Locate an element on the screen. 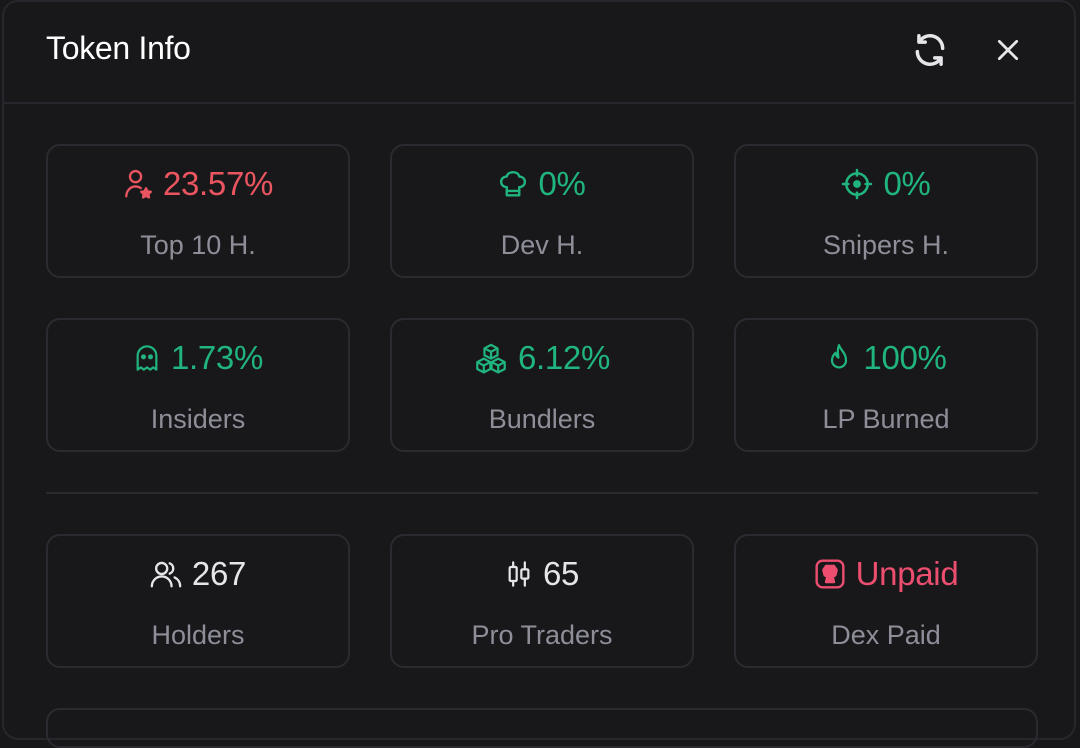  stat-card-insiders: 1.73% Insiders is located at coordinates (198, 385).